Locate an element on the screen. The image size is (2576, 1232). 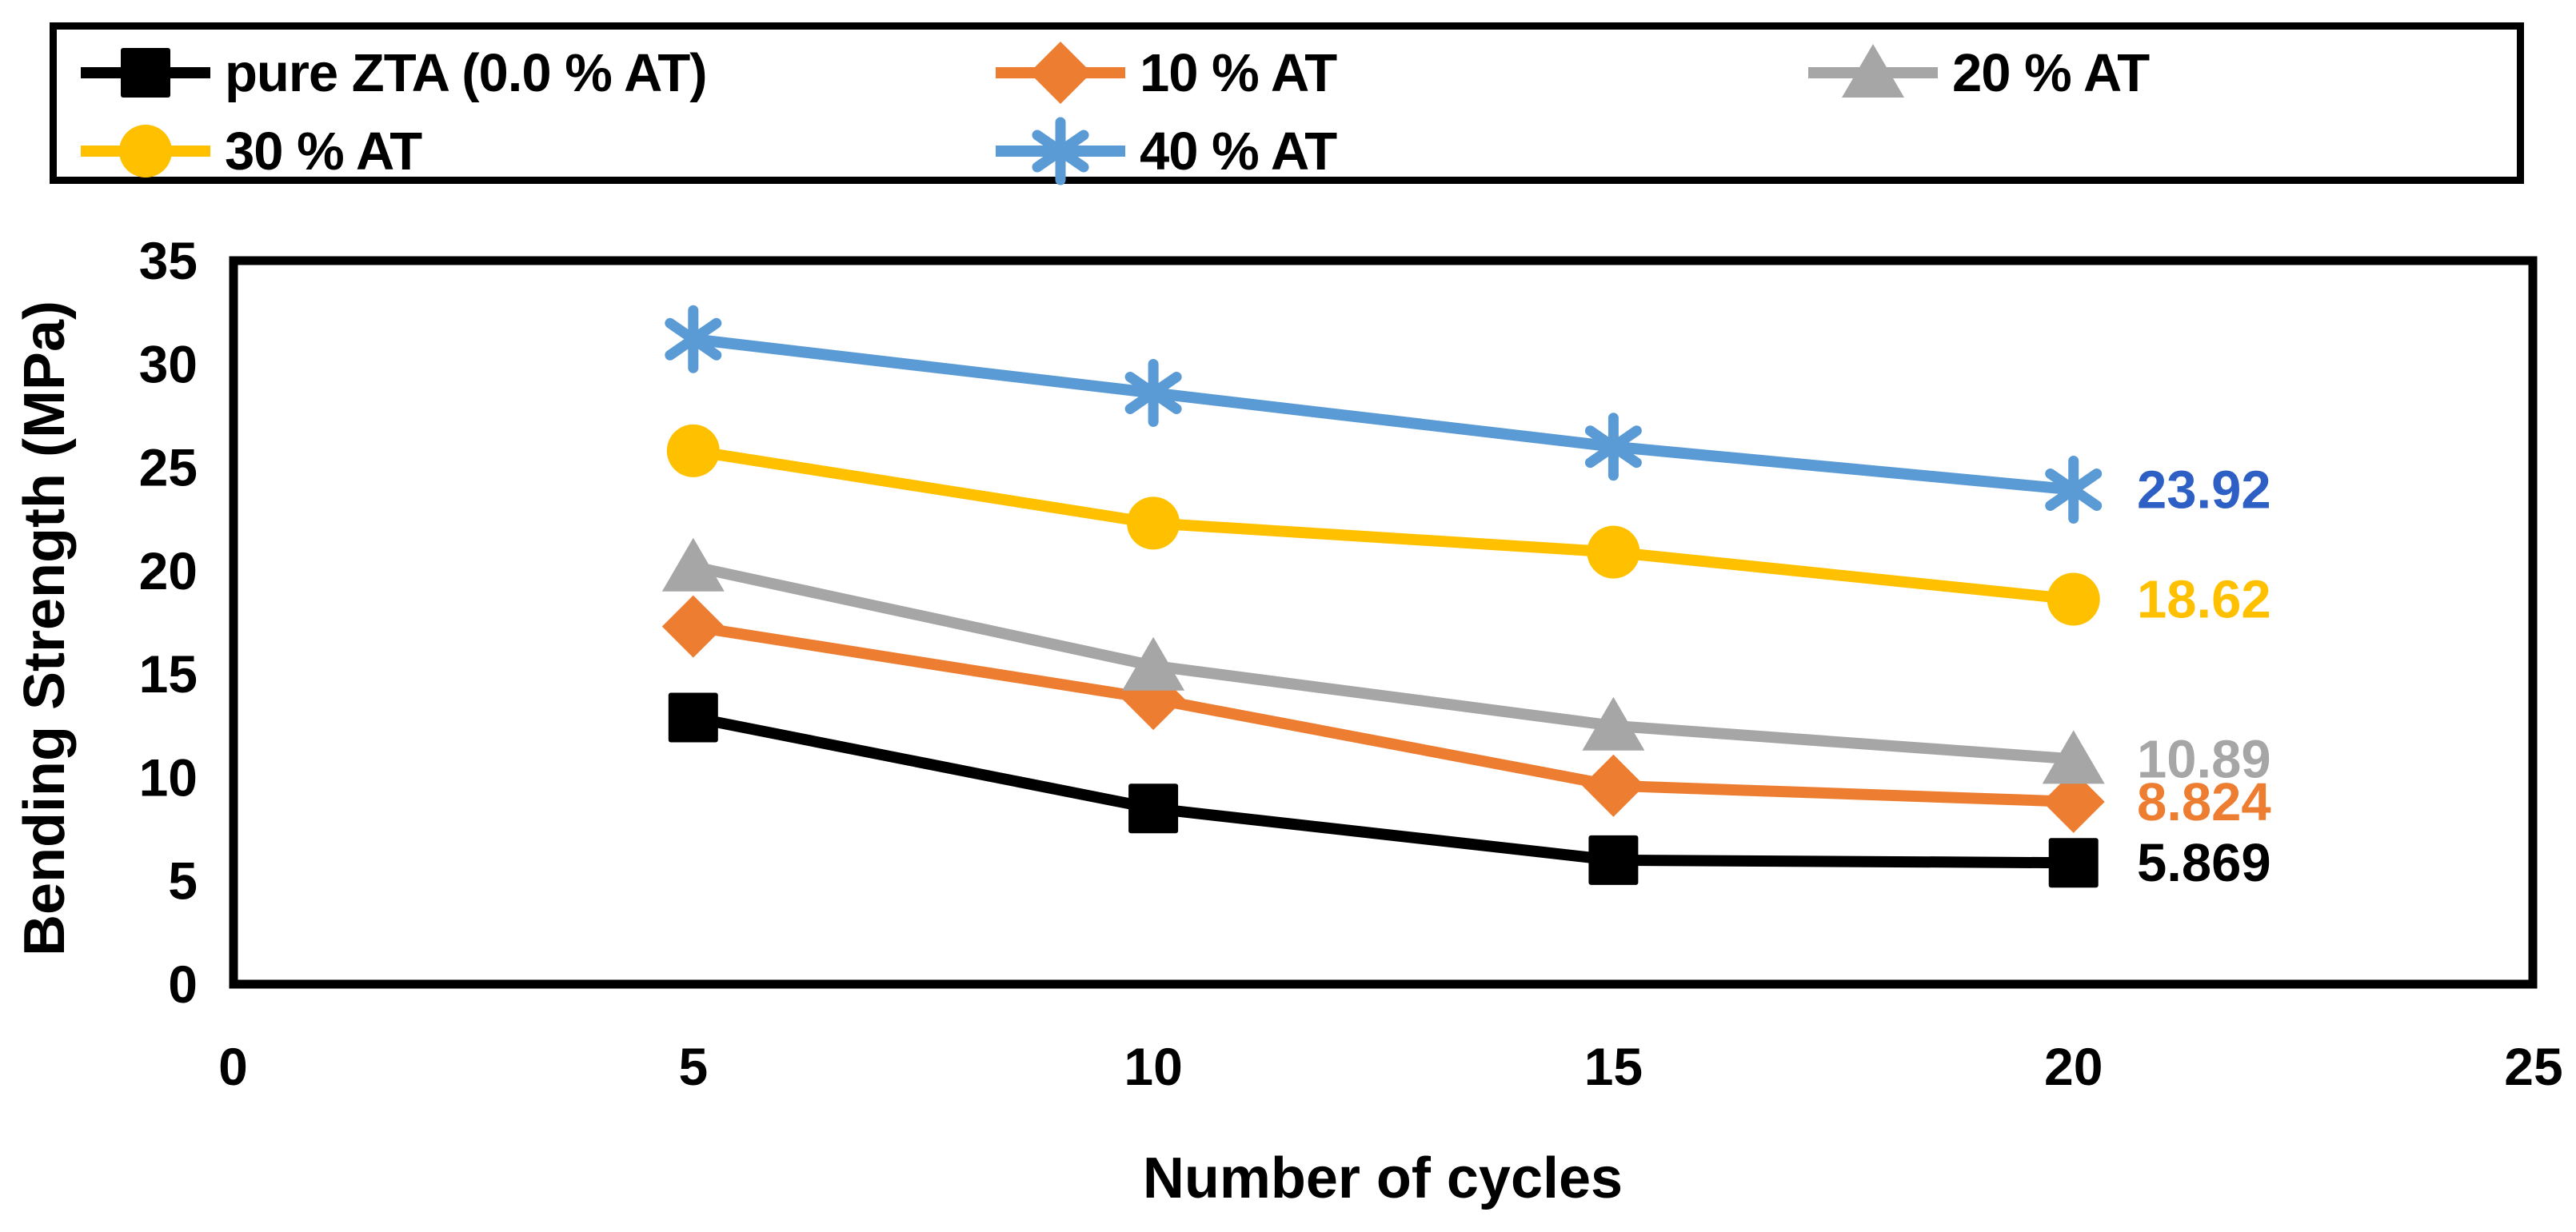
series-line-10-percent-at is located at coordinates (1383, 713).